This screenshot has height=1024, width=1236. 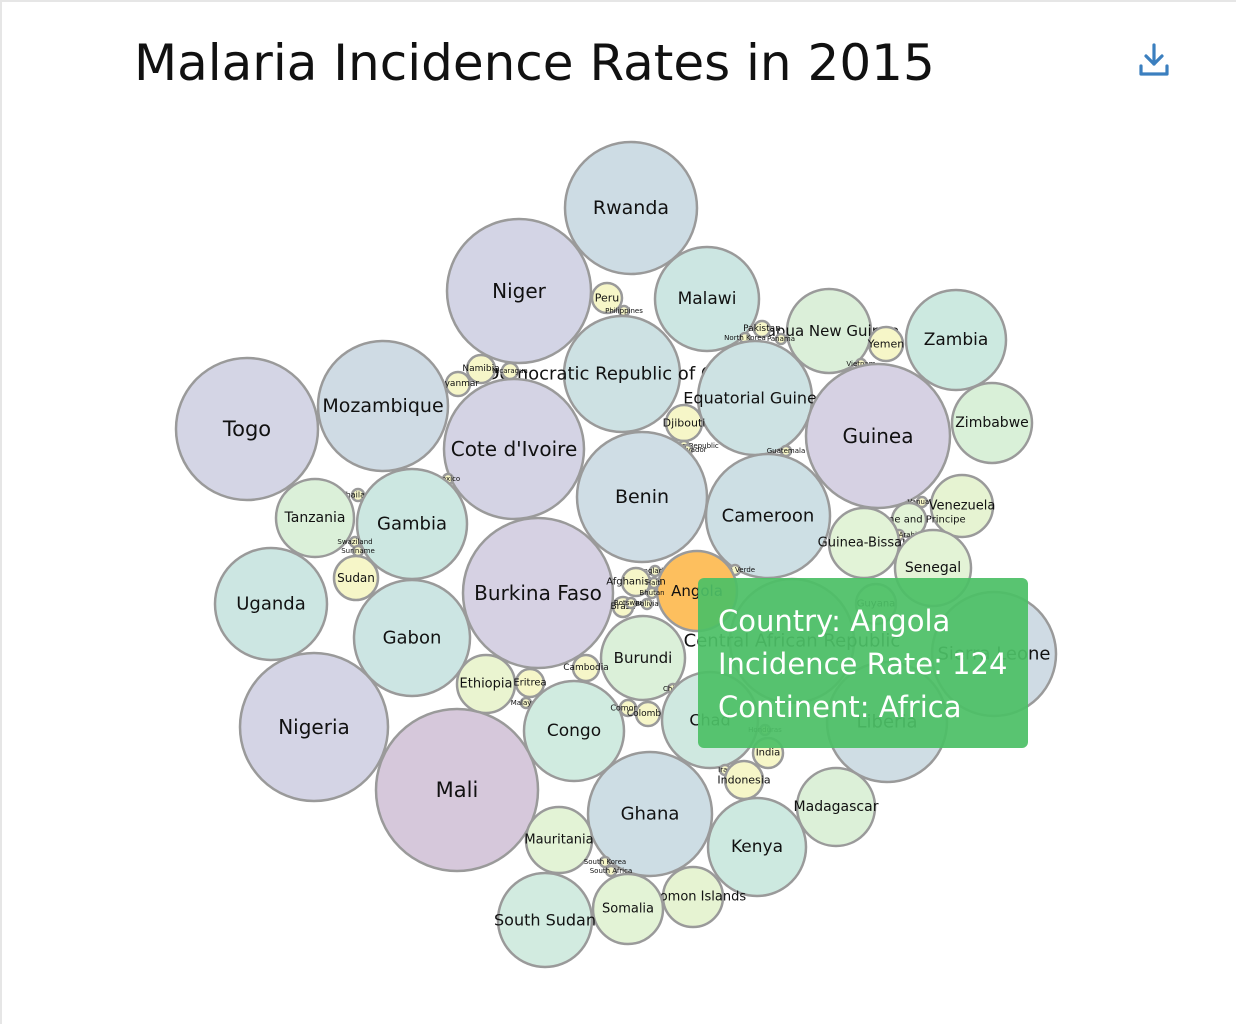 I want to click on bubble-circle-mali, so click(x=457, y=790).